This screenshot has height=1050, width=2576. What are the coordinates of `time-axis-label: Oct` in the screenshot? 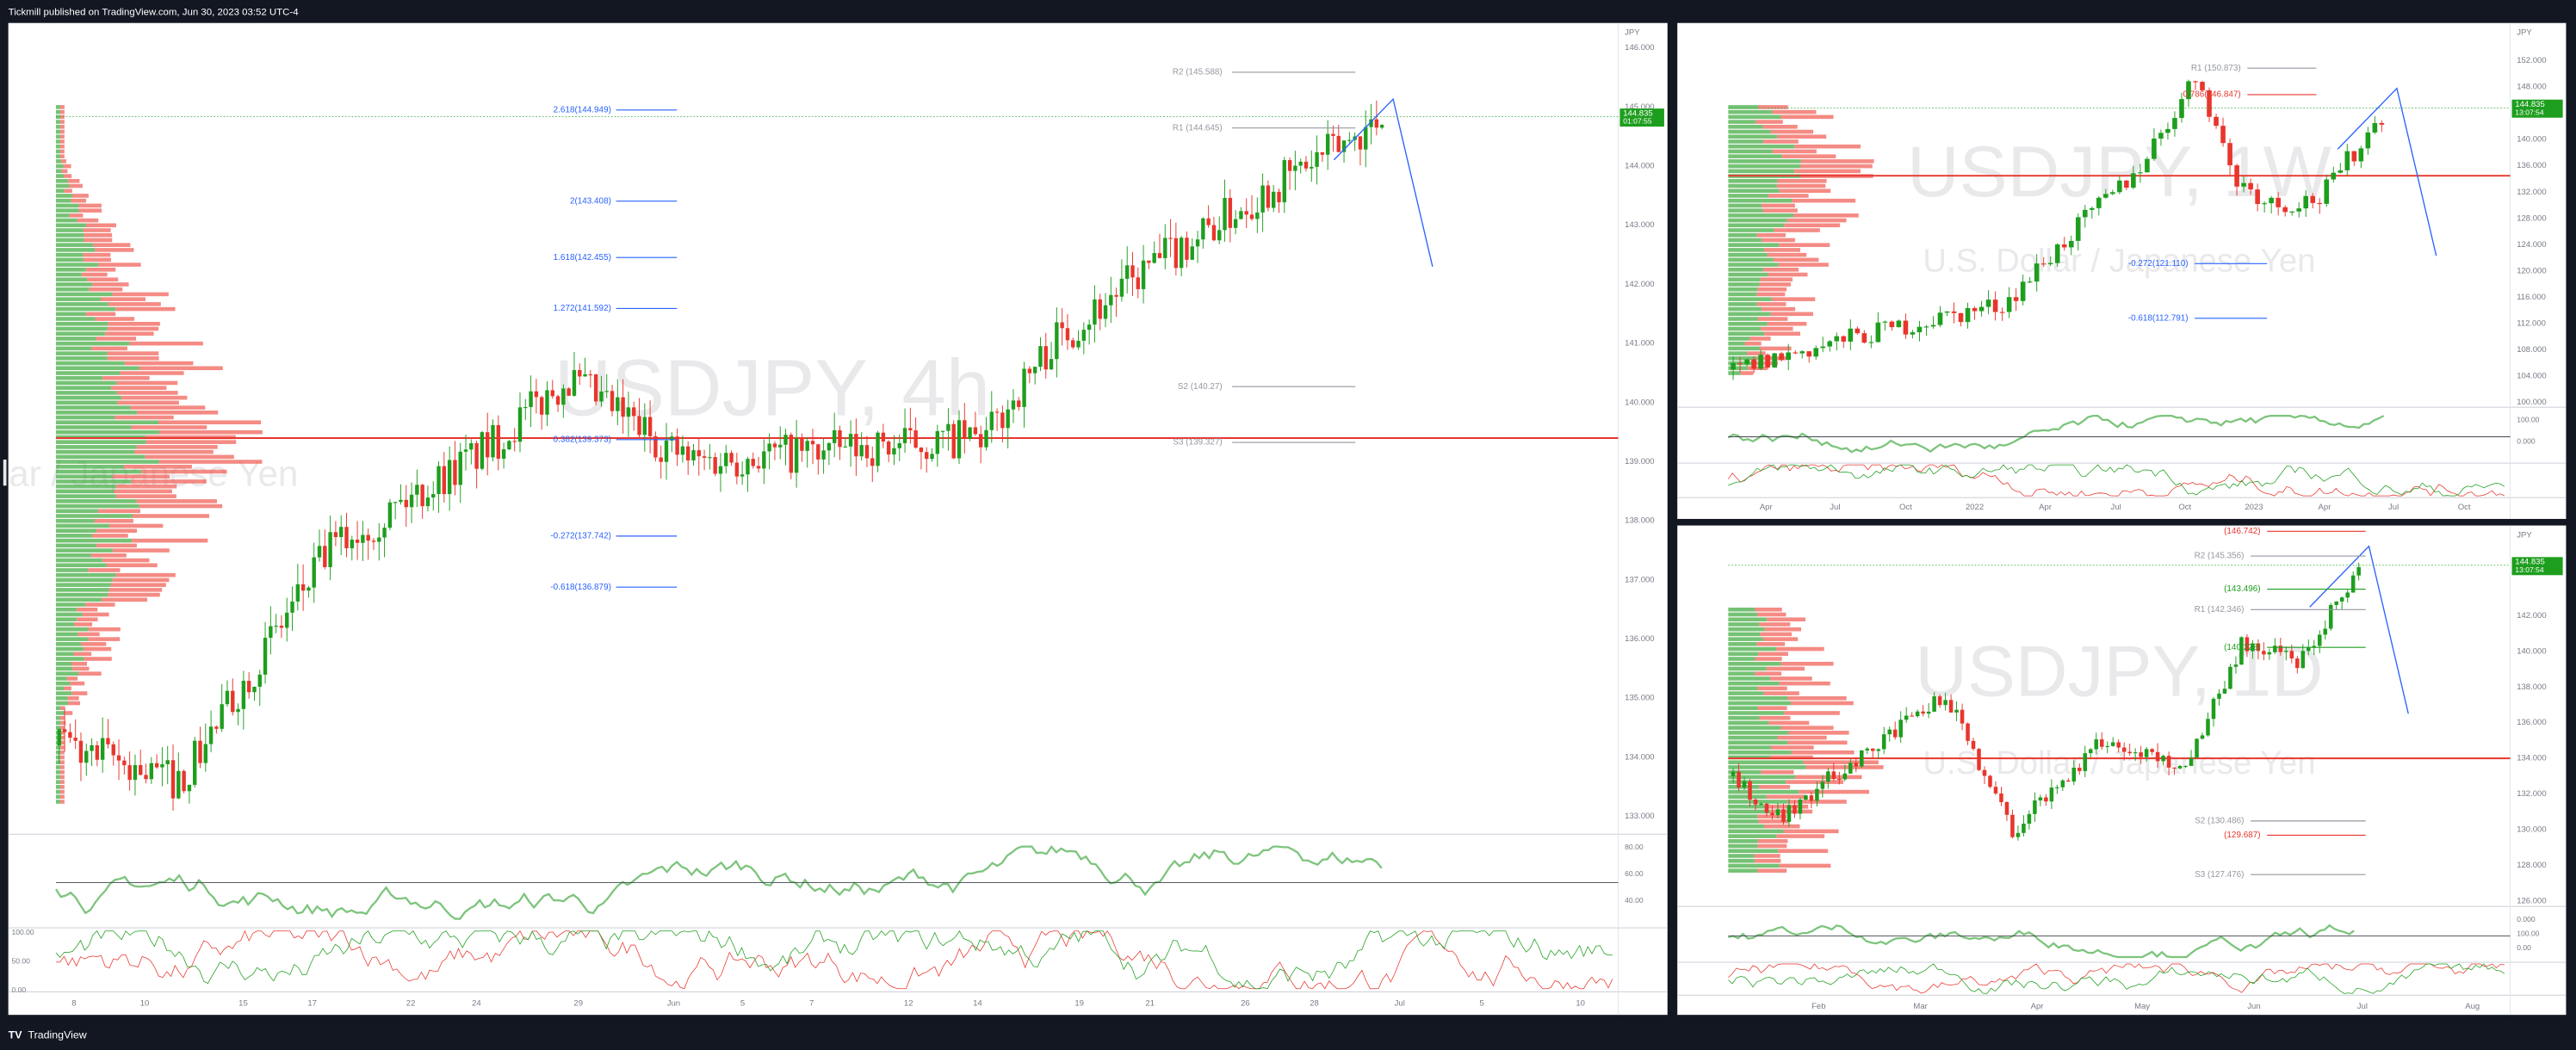 It's located at (2465, 508).